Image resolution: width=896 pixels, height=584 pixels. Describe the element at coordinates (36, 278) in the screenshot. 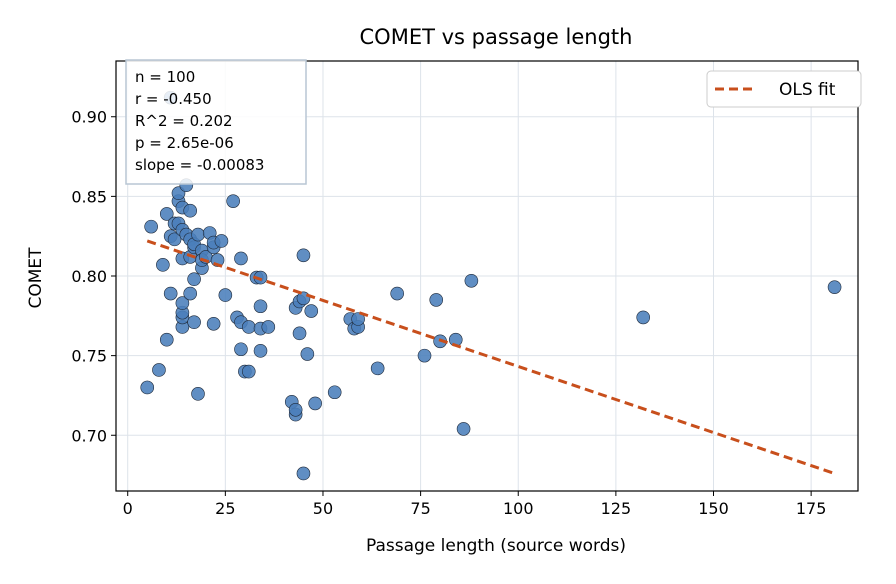

I see `y-axis-label: COMET` at that location.